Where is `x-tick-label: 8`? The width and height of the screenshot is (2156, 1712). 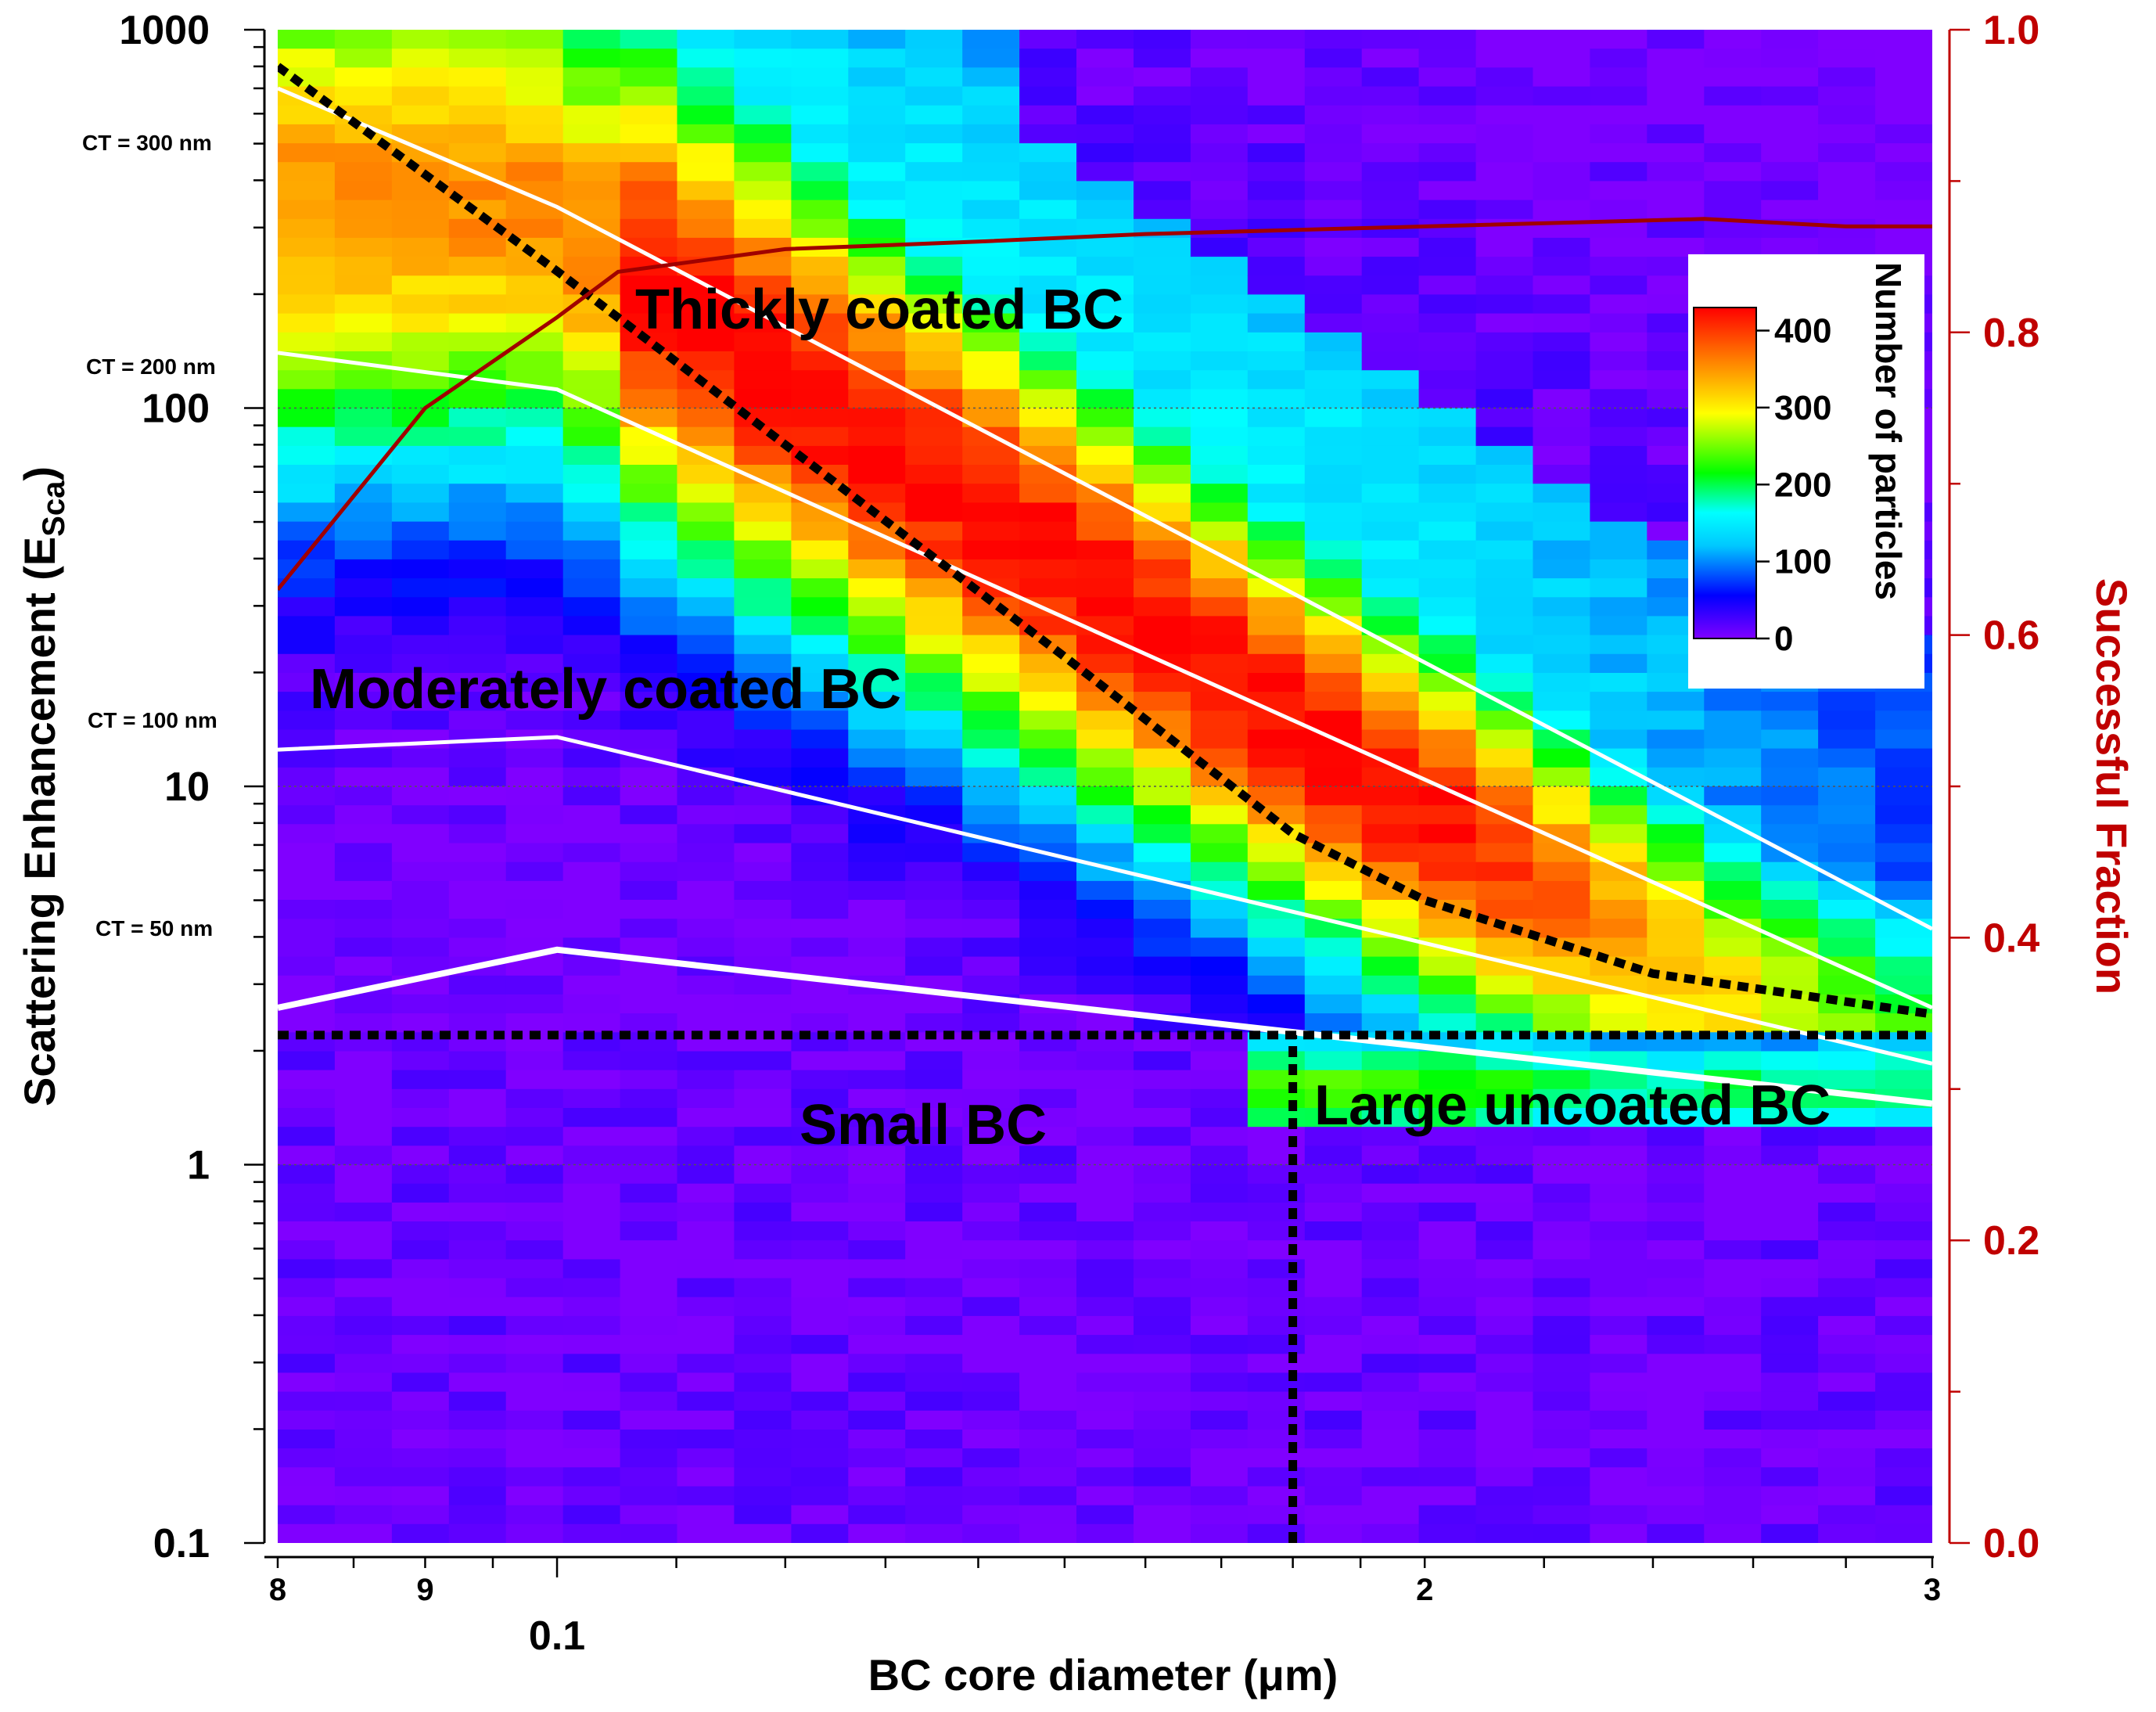
x-tick-label: 8 is located at coordinates (277, 1590).